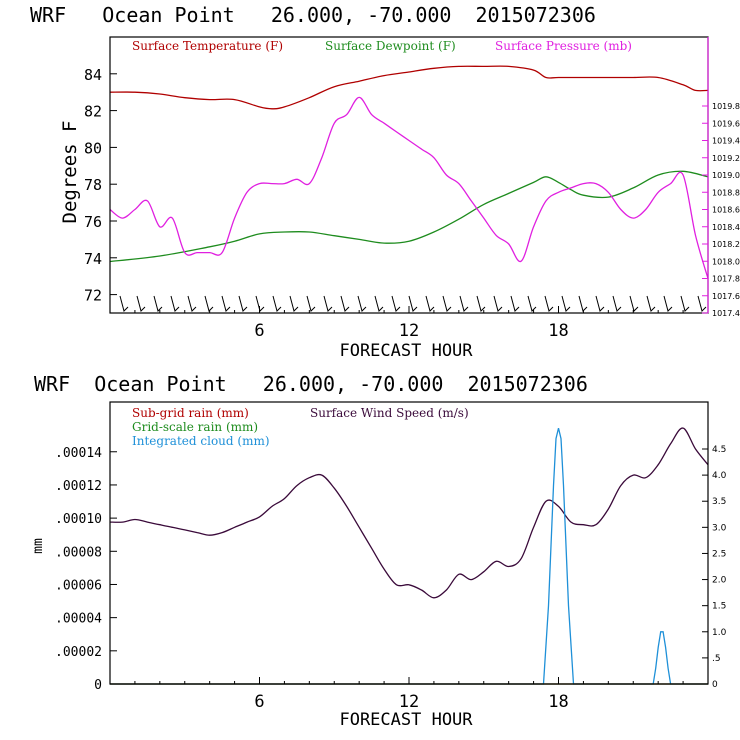  What do you see at coordinates (409, 331) in the screenshot?
I see `chart1-x-tick-label: 12` at bounding box center [409, 331].